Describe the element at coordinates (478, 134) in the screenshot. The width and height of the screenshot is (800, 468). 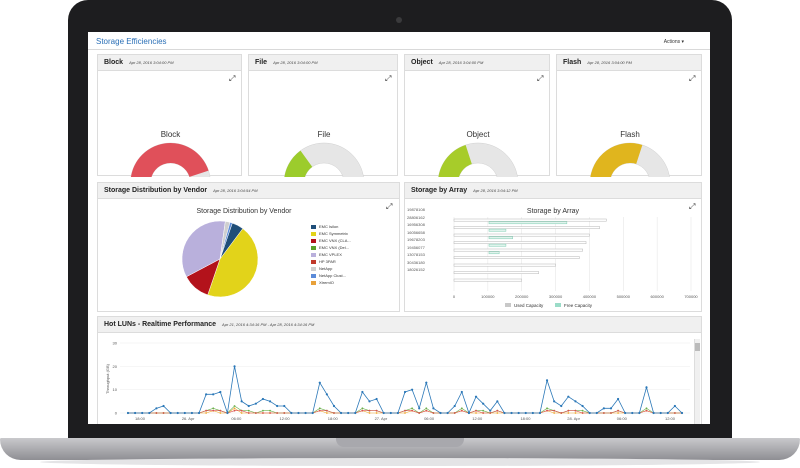
I see `gauge-label: Object` at that location.